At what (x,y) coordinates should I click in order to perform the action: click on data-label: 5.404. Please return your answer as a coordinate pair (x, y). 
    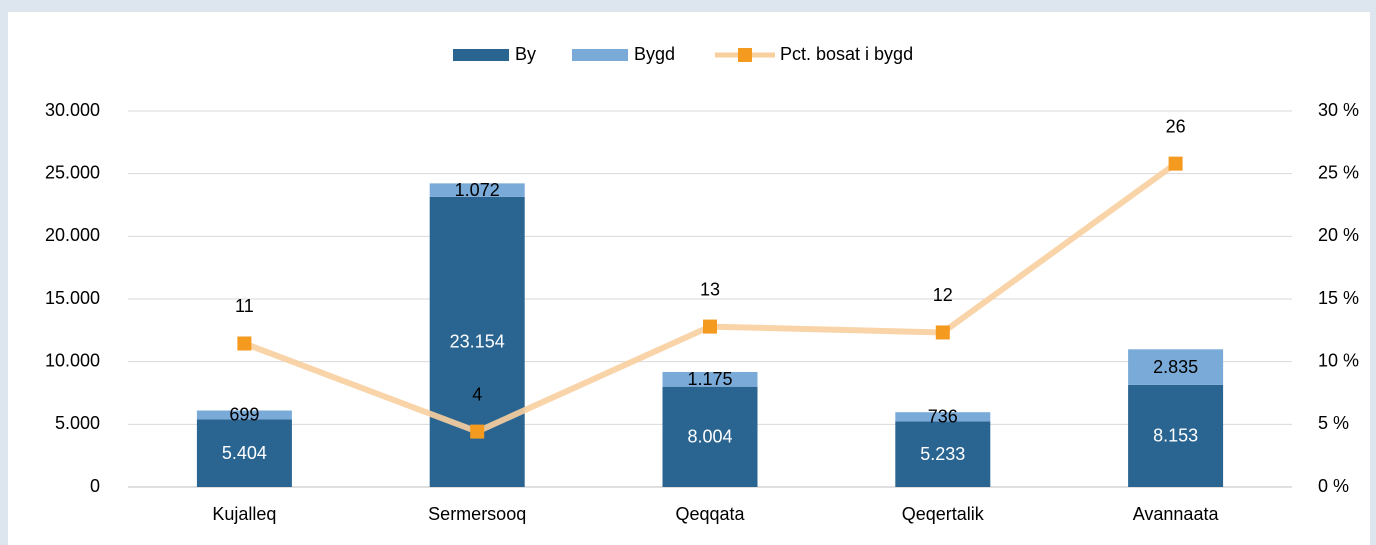
    Looking at the image, I should click on (244, 453).